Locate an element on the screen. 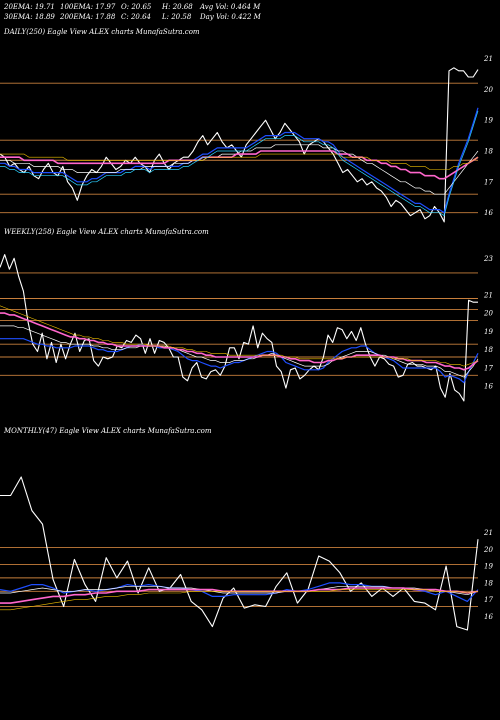 The width and height of the screenshot is (500, 720). daily-ema-long-line is located at coordinates (239, 165).